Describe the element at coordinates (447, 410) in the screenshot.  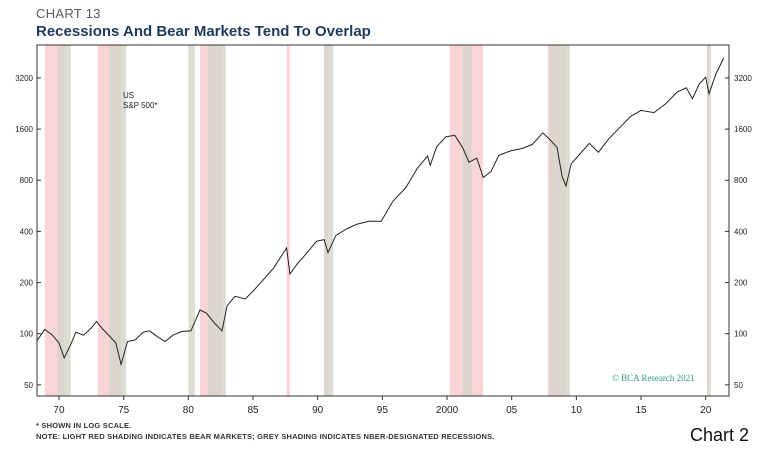
I see `x-tick-label-2000: 2000` at that location.